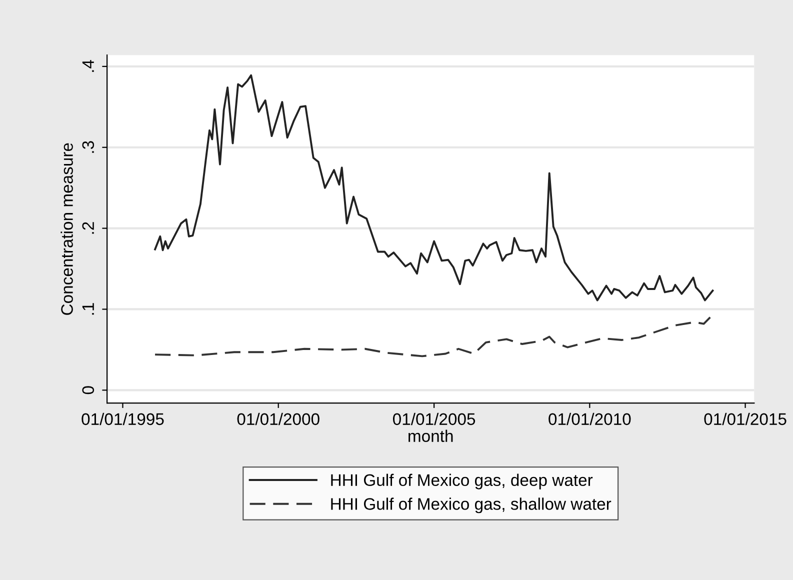 The image size is (793, 580). Describe the element at coordinates (88, 147) in the screenshot. I see `y-tick-label: .3` at that location.